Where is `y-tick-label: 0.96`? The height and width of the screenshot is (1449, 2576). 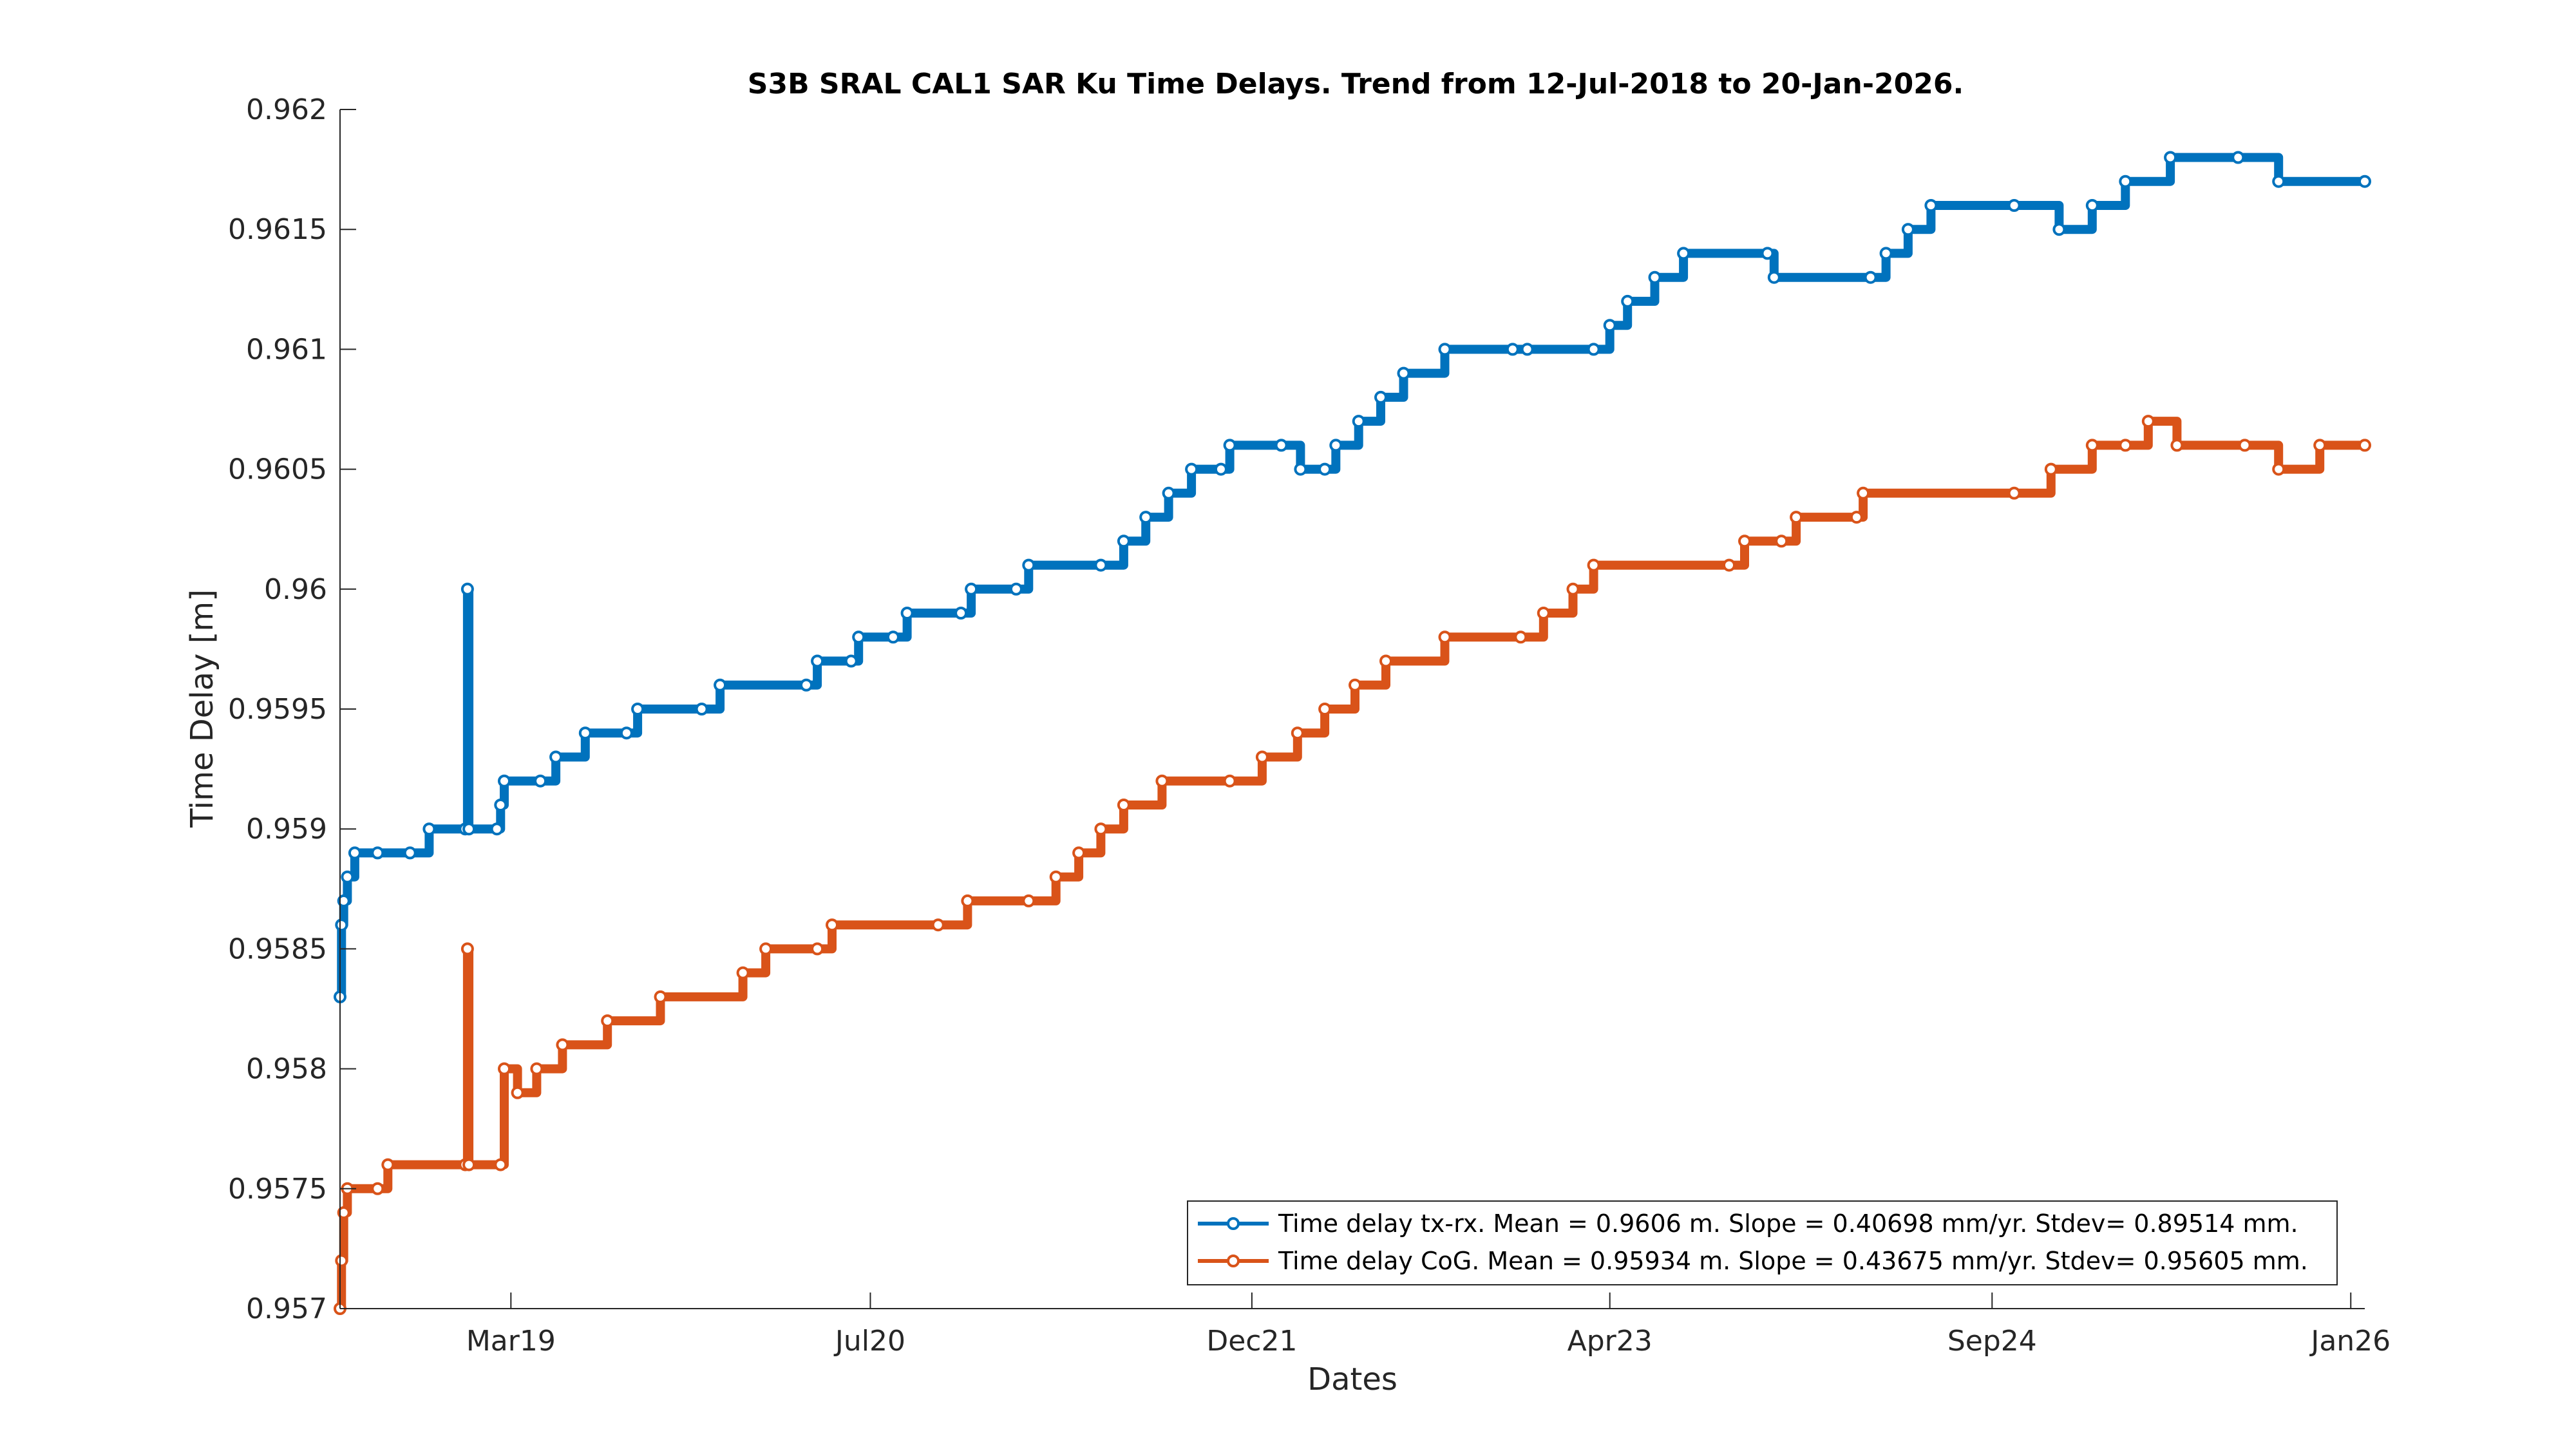 y-tick-label: 0.96 is located at coordinates (295, 589).